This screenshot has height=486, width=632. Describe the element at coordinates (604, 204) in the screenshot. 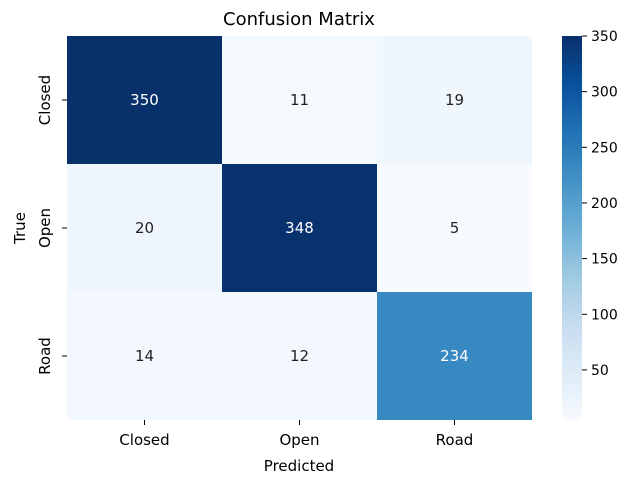

I see `colorbar-tick-label: 200` at that location.